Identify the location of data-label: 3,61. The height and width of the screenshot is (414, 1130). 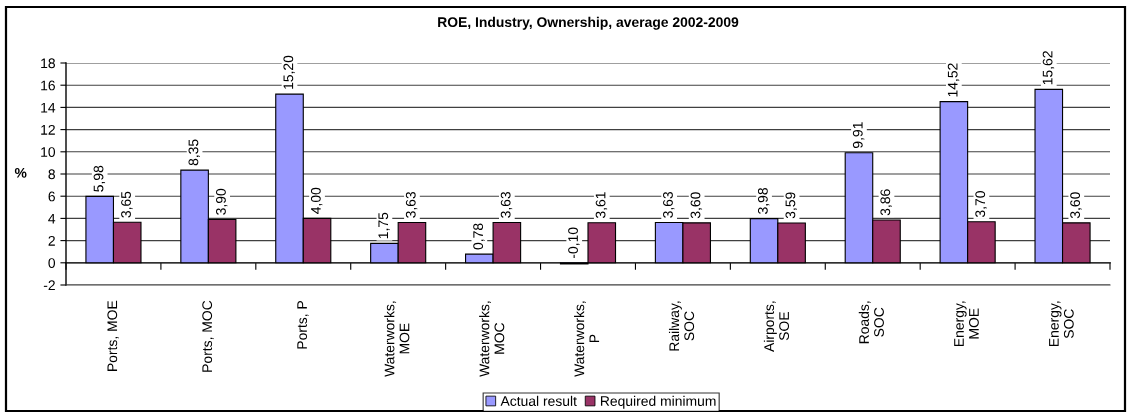
(601, 205).